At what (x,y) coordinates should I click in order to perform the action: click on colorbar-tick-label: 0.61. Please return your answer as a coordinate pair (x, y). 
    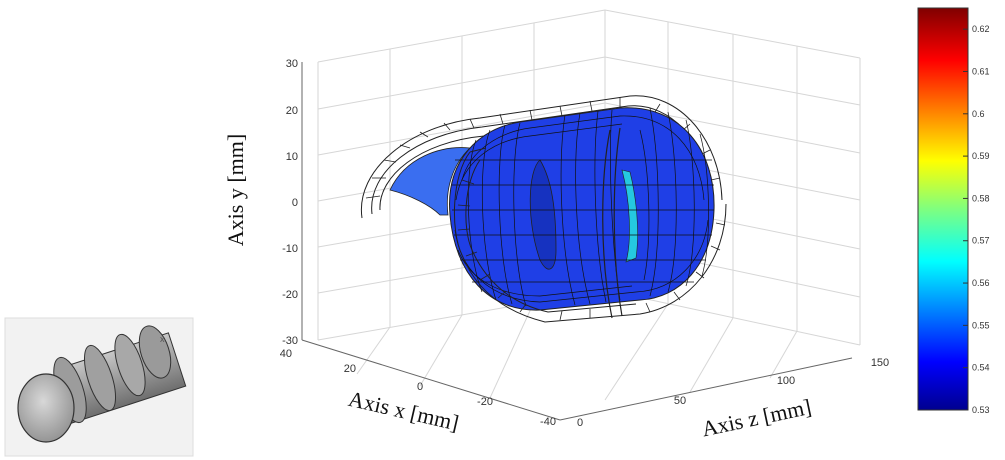
    Looking at the image, I should click on (981, 71).